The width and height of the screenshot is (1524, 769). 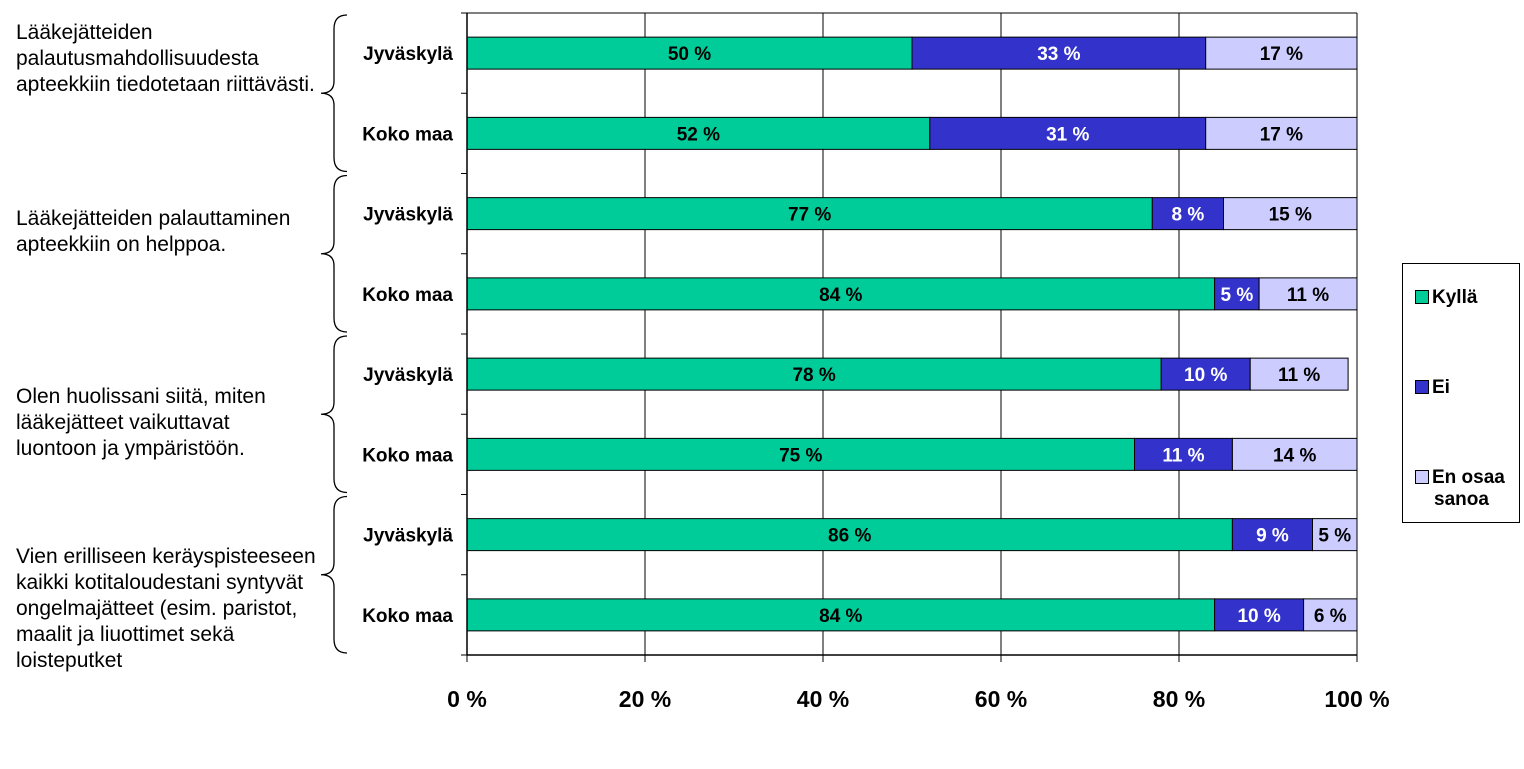 I want to click on data-label: 52 %, so click(x=698, y=134).